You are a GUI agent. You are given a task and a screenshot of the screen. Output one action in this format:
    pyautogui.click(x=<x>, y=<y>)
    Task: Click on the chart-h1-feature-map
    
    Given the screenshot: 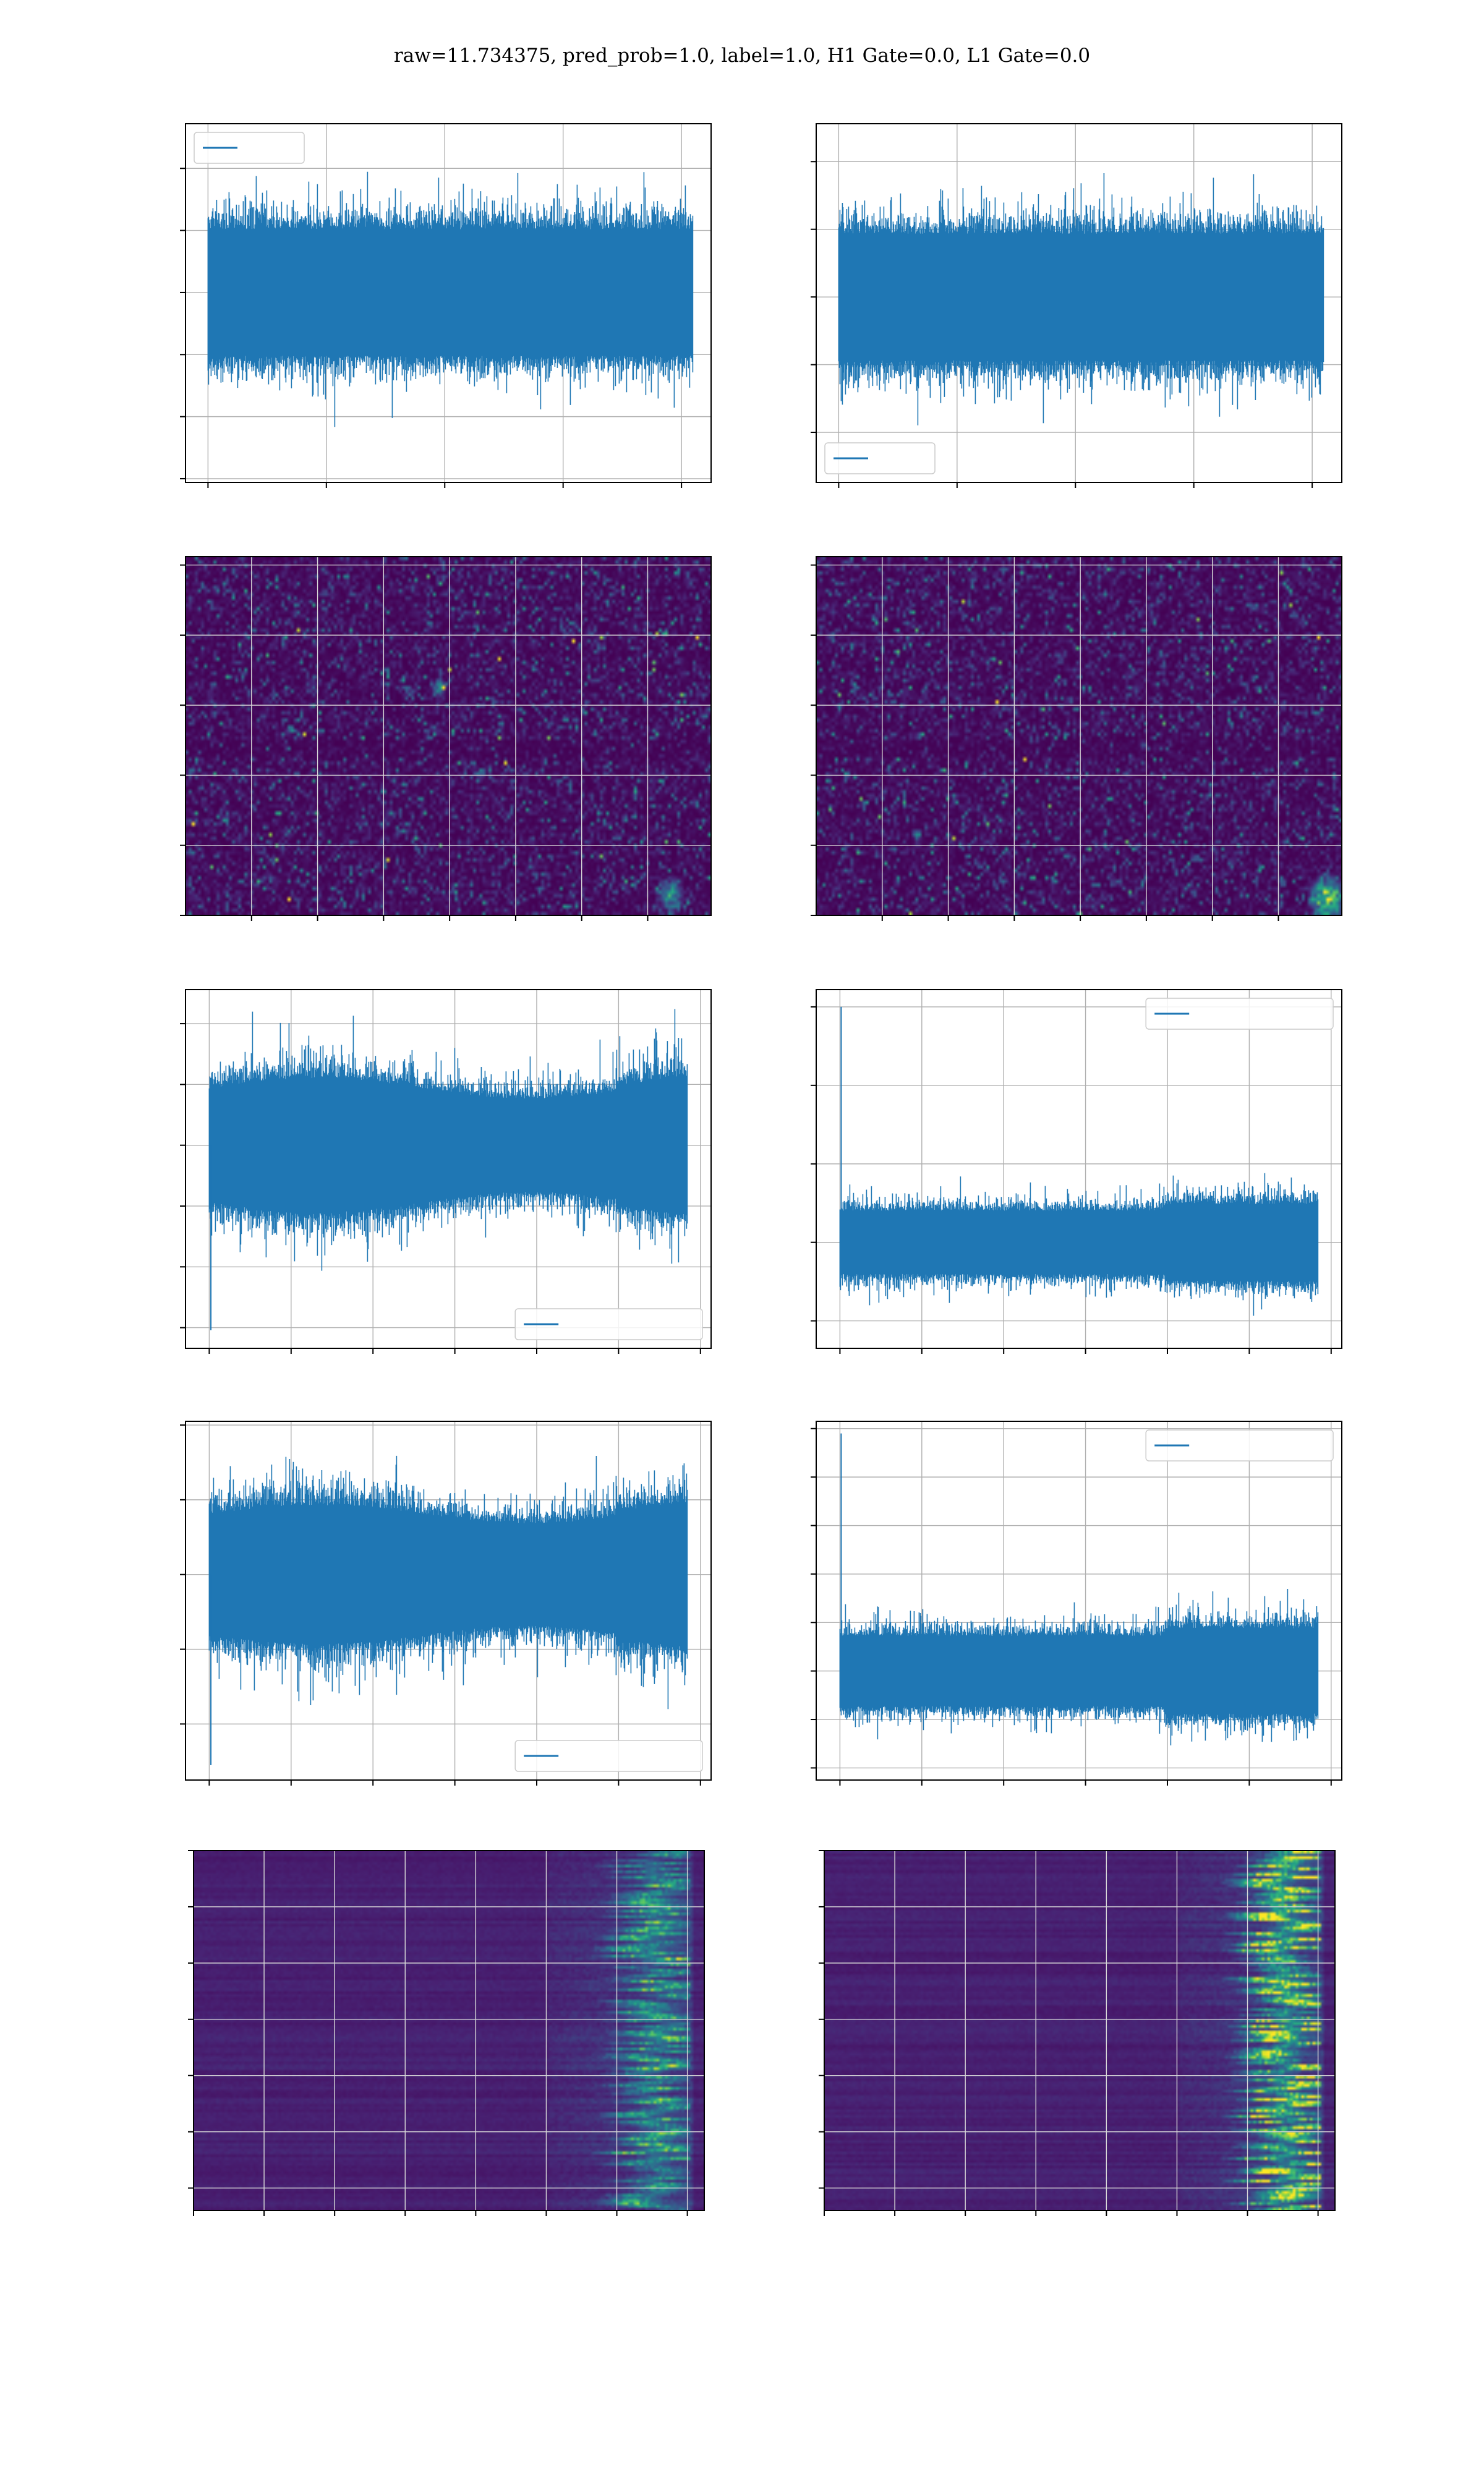 What is the action you would take?
    pyautogui.click(x=446, y=2033)
    